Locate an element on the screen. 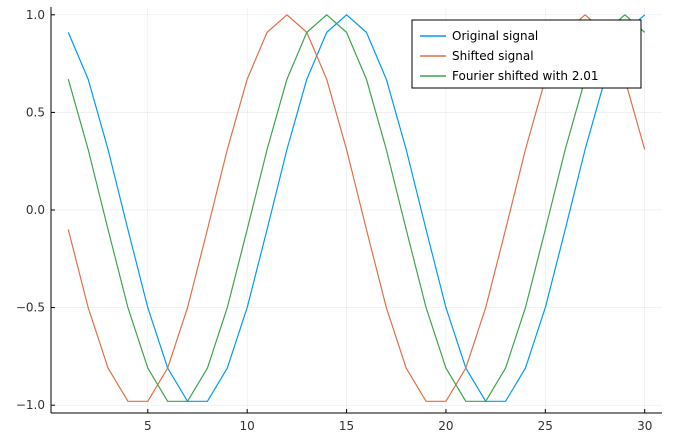 Image resolution: width=676 pixels, height=439 pixels. legend-box is located at coordinates (526, 54).